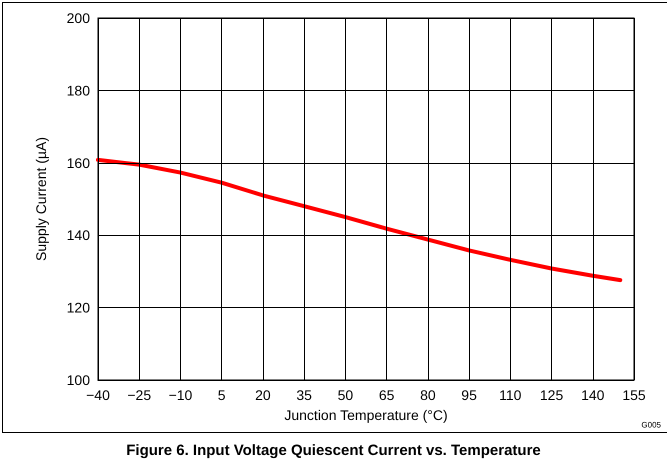 The width and height of the screenshot is (667, 469). What do you see at coordinates (263, 395) in the screenshot?
I see `x-tick-label: 20` at bounding box center [263, 395].